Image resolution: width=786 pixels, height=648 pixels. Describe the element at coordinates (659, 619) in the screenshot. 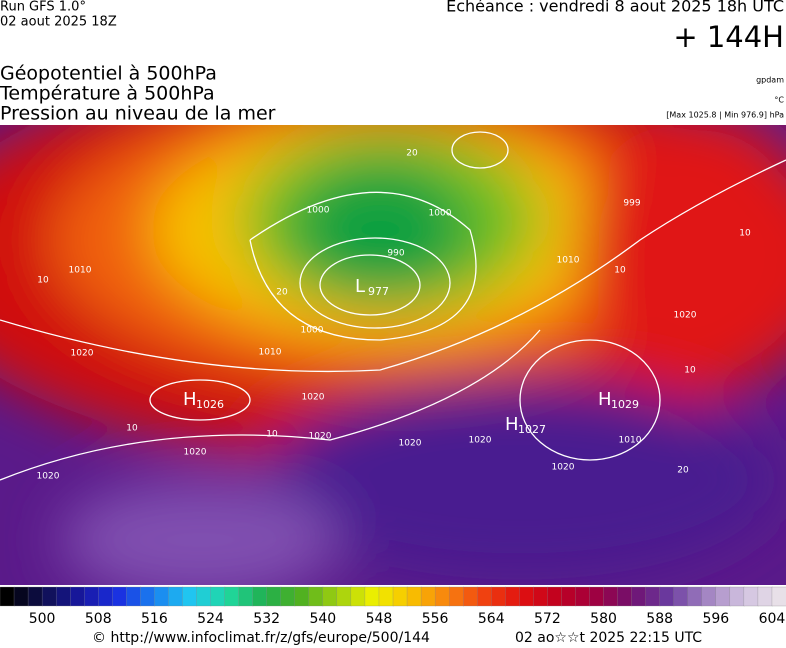

I see `colorbar-label: 588` at that location.